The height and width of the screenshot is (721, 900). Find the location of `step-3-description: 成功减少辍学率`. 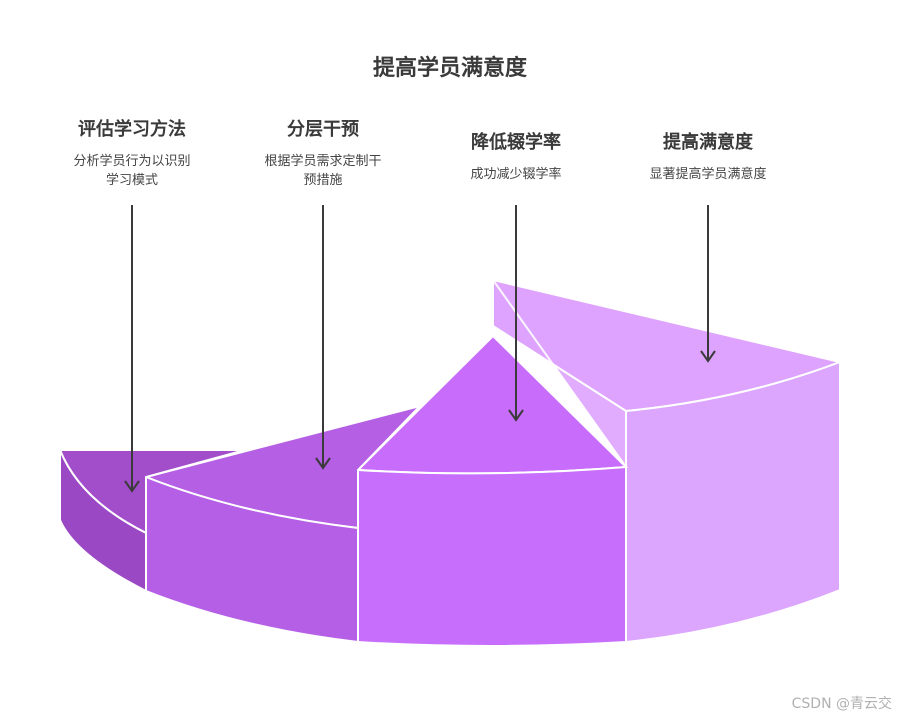

step-3-description: 成功减少辍学率 is located at coordinates (516, 174).